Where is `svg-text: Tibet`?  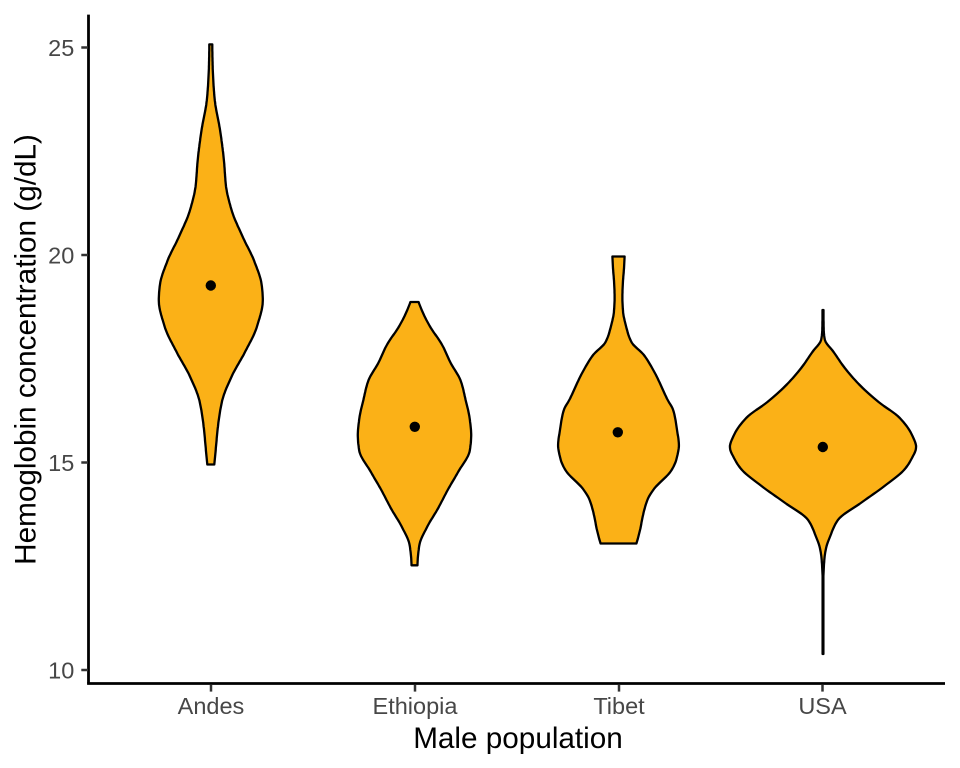
svg-text: Tibet is located at coordinates (619, 706).